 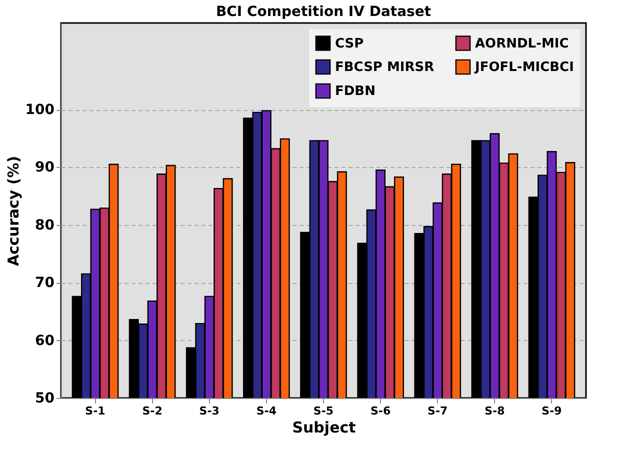 What do you see at coordinates (40, 110) in the screenshot?
I see `y-tick-label: 100` at bounding box center [40, 110].